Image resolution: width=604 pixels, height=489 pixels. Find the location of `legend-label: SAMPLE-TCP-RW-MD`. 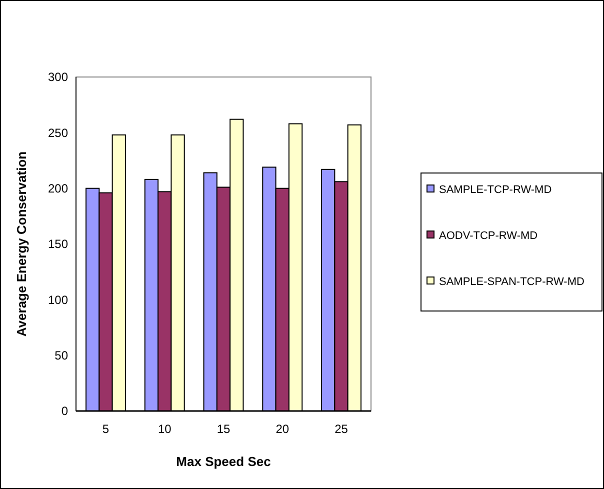

legend-label: SAMPLE-TCP-RW-MD is located at coordinates (495, 190).